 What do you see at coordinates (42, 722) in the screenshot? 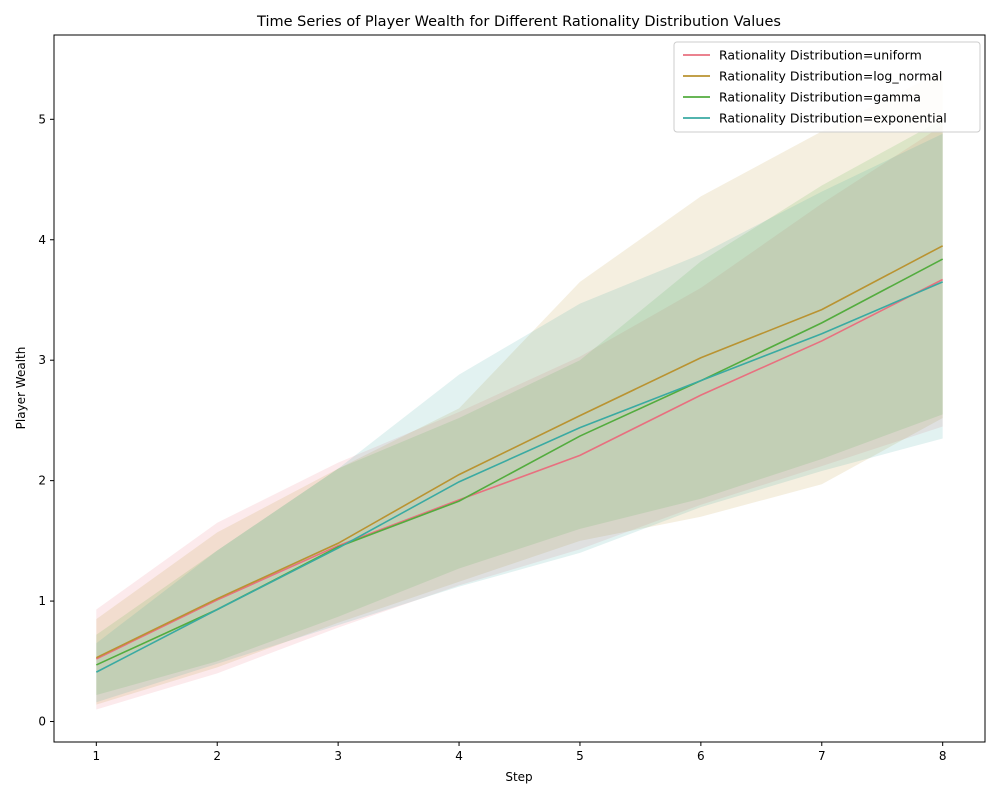
I see `y-tick-label: 0` at bounding box center [42, 722].